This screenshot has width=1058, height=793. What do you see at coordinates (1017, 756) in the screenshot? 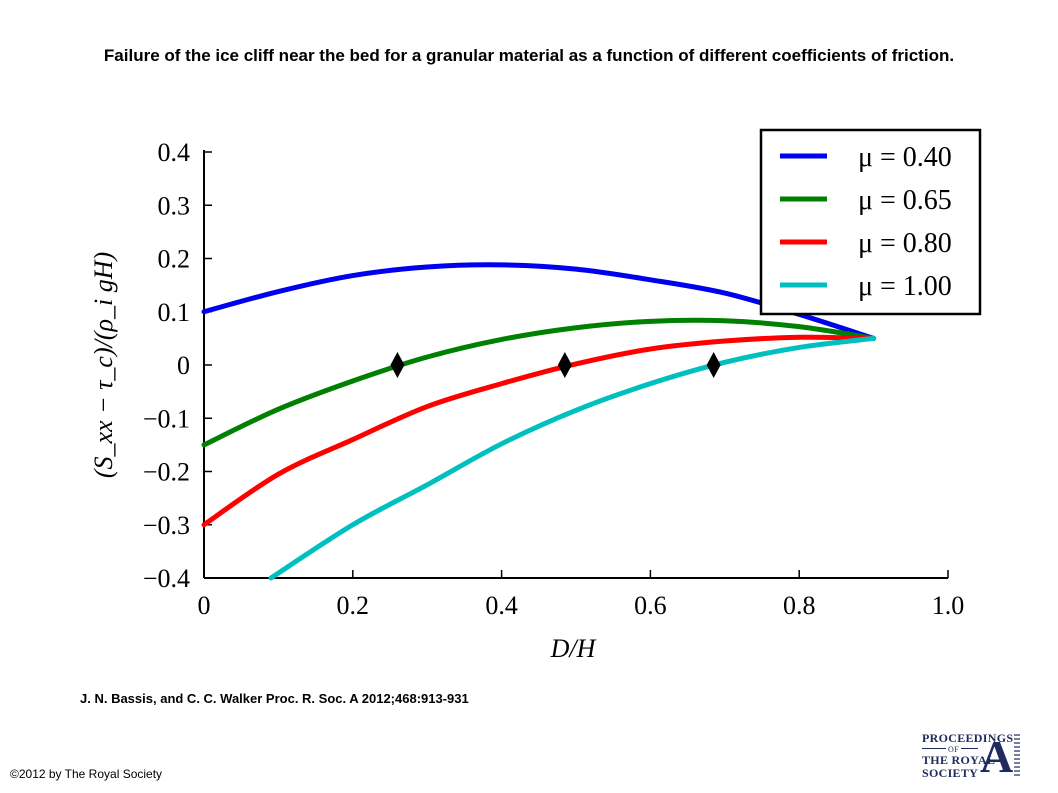
I see `logo-side-text` at bounding box center [1017, 756].